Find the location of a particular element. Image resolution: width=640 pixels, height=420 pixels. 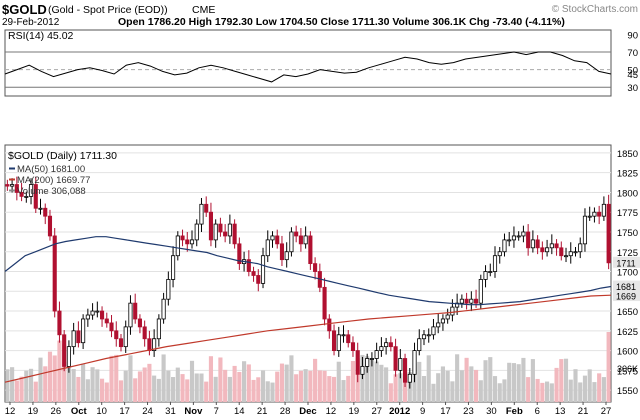

ma50-tag-bg is located at coordinates (626, 286).